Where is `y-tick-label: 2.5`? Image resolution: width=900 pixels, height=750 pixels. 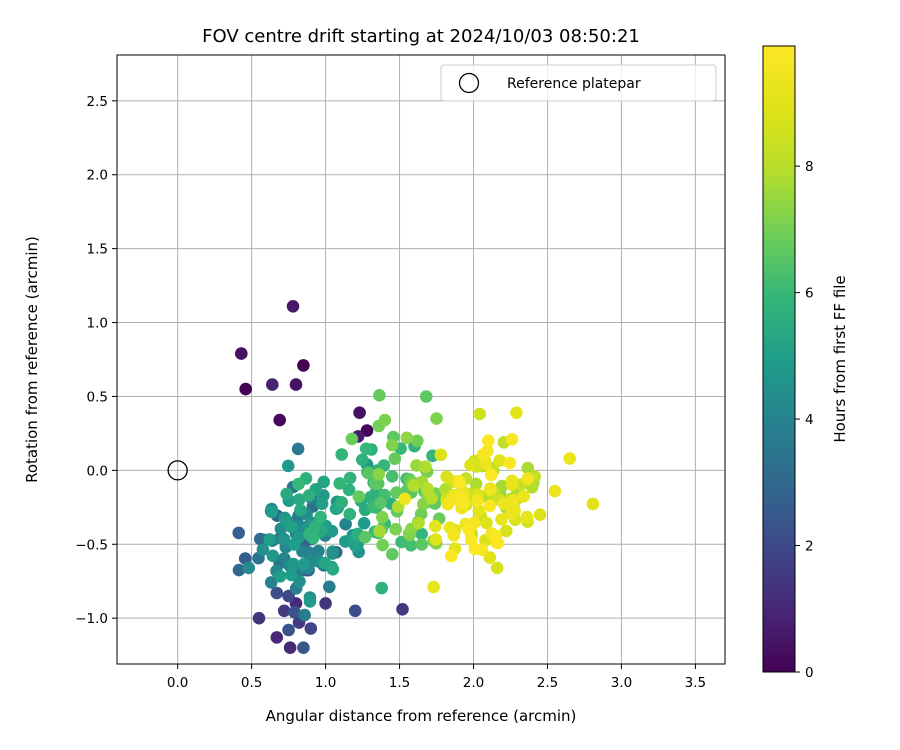 y-tick-label: 2.5 is located at coordinates (97, 102).